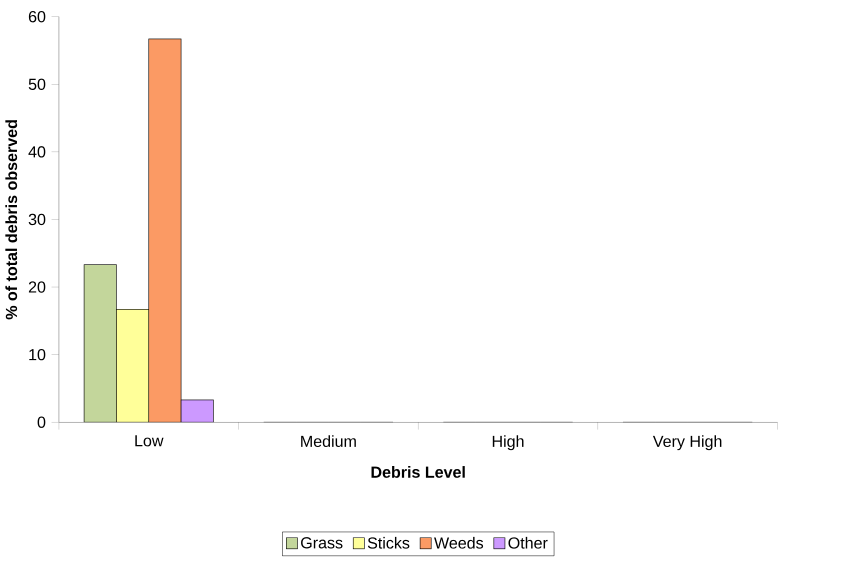 This screenshot has width=858, height=569. Describe the element at coordinates (11, 220) in the screenshot. I see `y-axis-title: % of total debris observed` at that location.